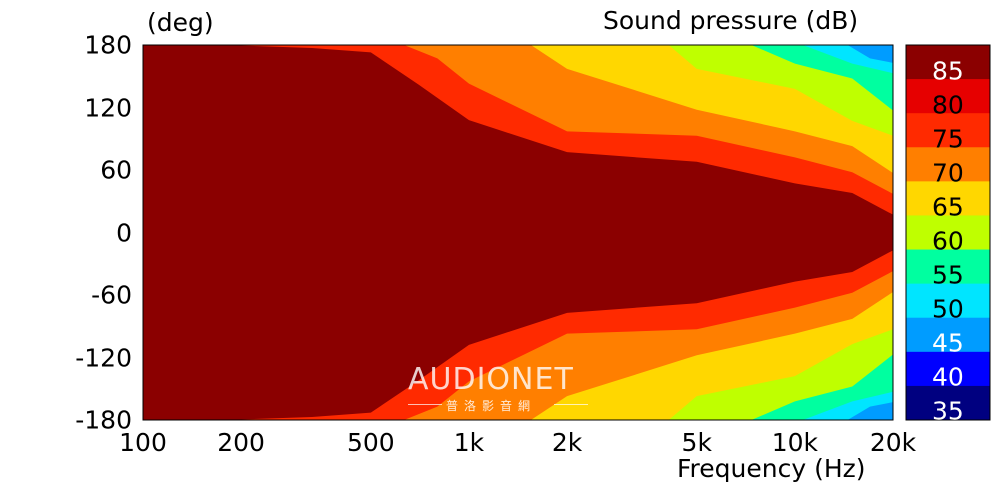  What do you see at coordinates (491, 406) in the screenshot?
I see `watermark-subtext: 普洛影音網` at bounding box center [491, 406].